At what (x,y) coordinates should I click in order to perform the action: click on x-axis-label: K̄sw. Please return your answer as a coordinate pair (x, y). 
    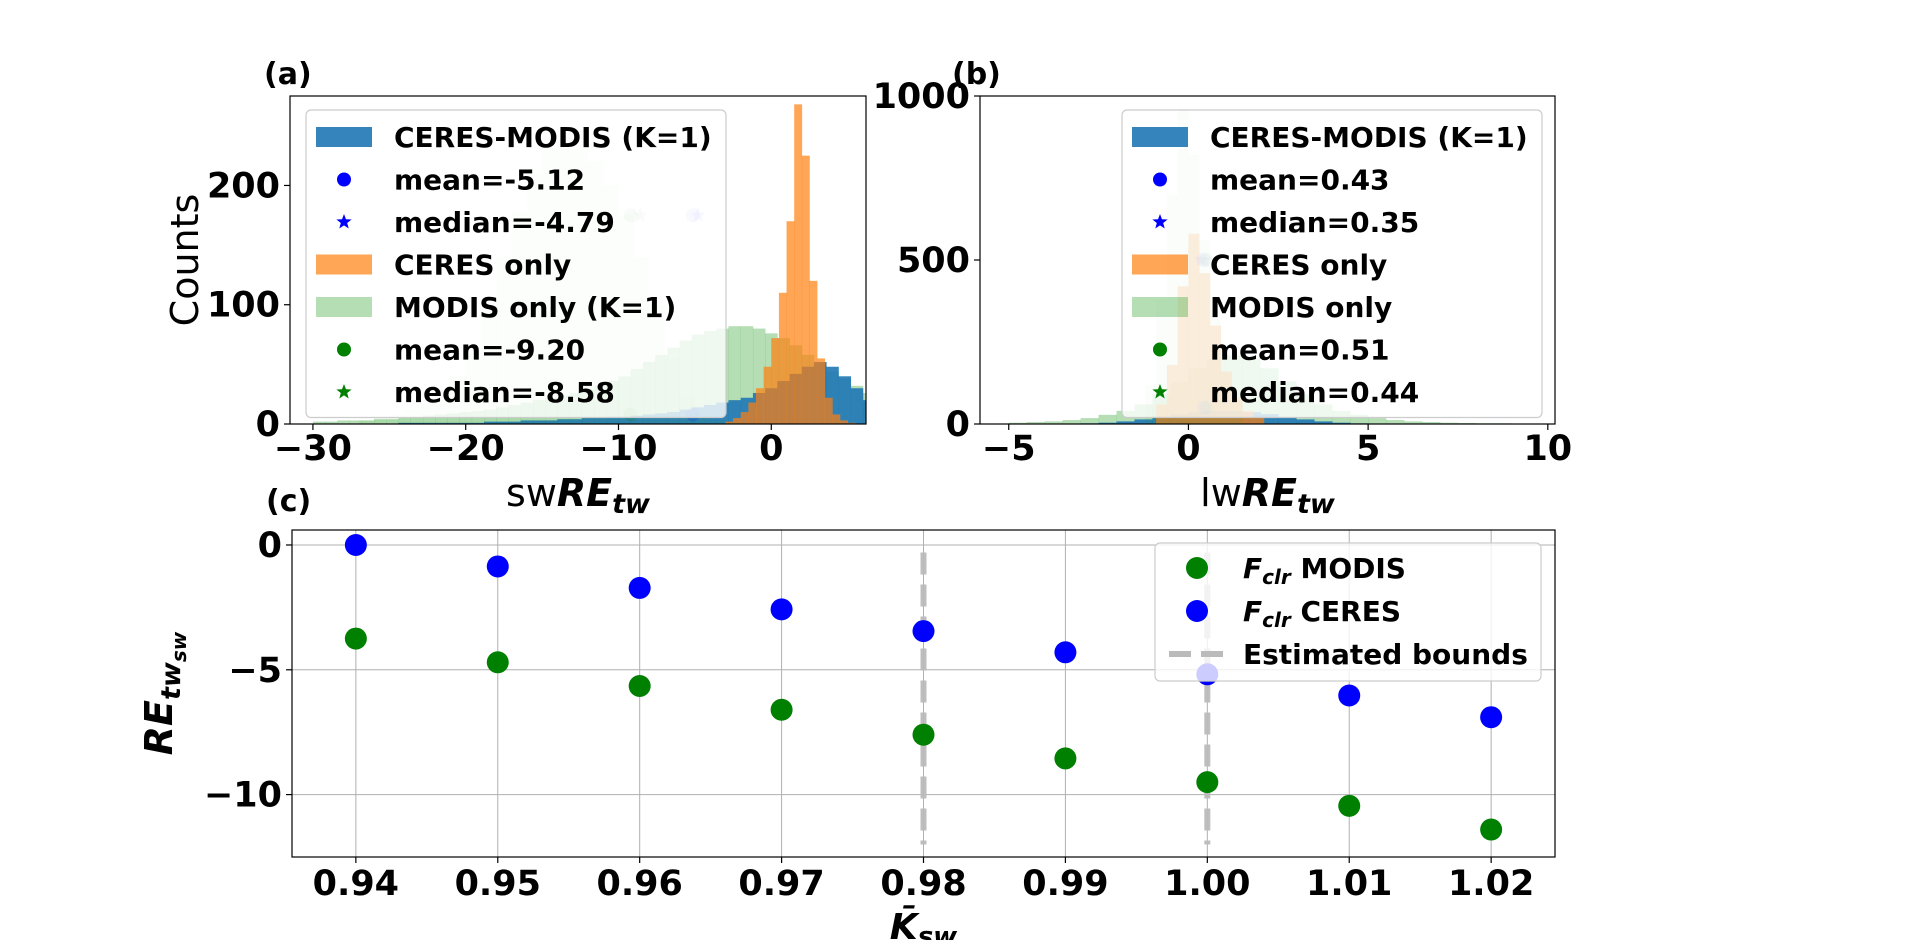
    Looking at the image, I should click on (924, 922).